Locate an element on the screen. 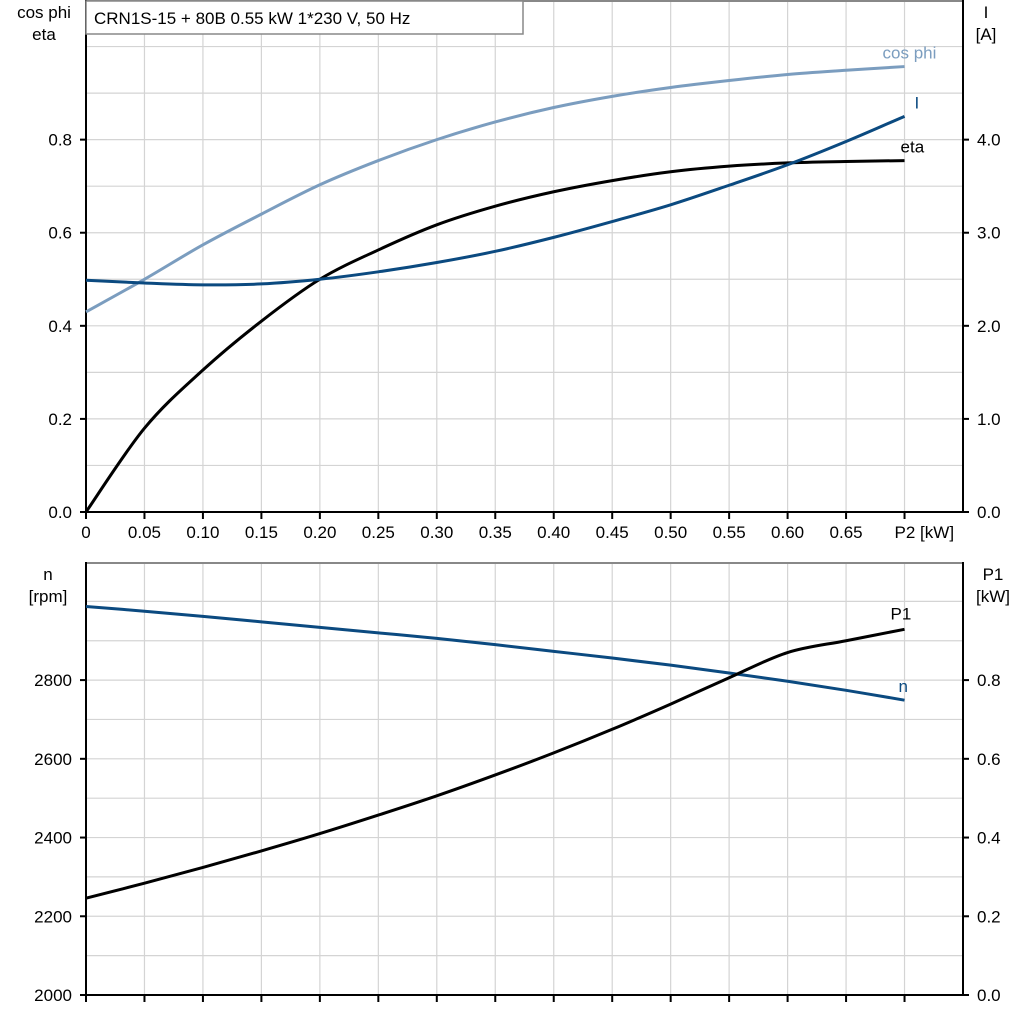 This screenshot has width=1024, height=1024. y-right-tick-label: 2.0 is located at coordinates (989, 326).